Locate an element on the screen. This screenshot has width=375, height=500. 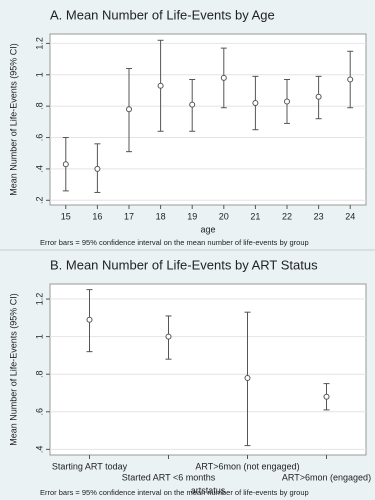
x-axis-title: artstatus is located at coordinates (208, 490).